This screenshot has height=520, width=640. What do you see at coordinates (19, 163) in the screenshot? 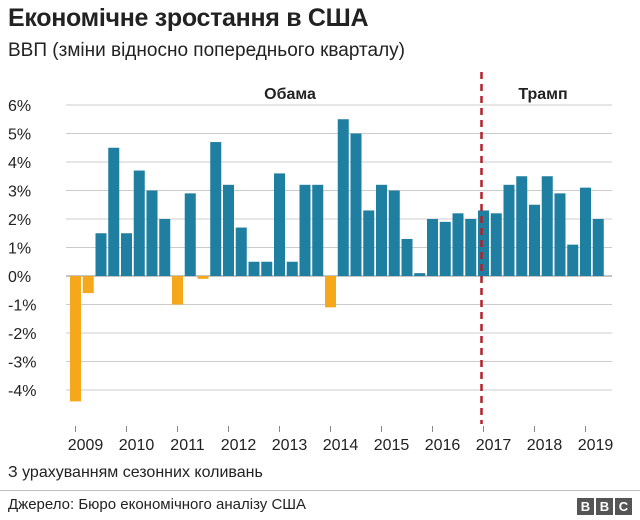
I see `y-tick-label: 4%` at bounding box center [19, 163].